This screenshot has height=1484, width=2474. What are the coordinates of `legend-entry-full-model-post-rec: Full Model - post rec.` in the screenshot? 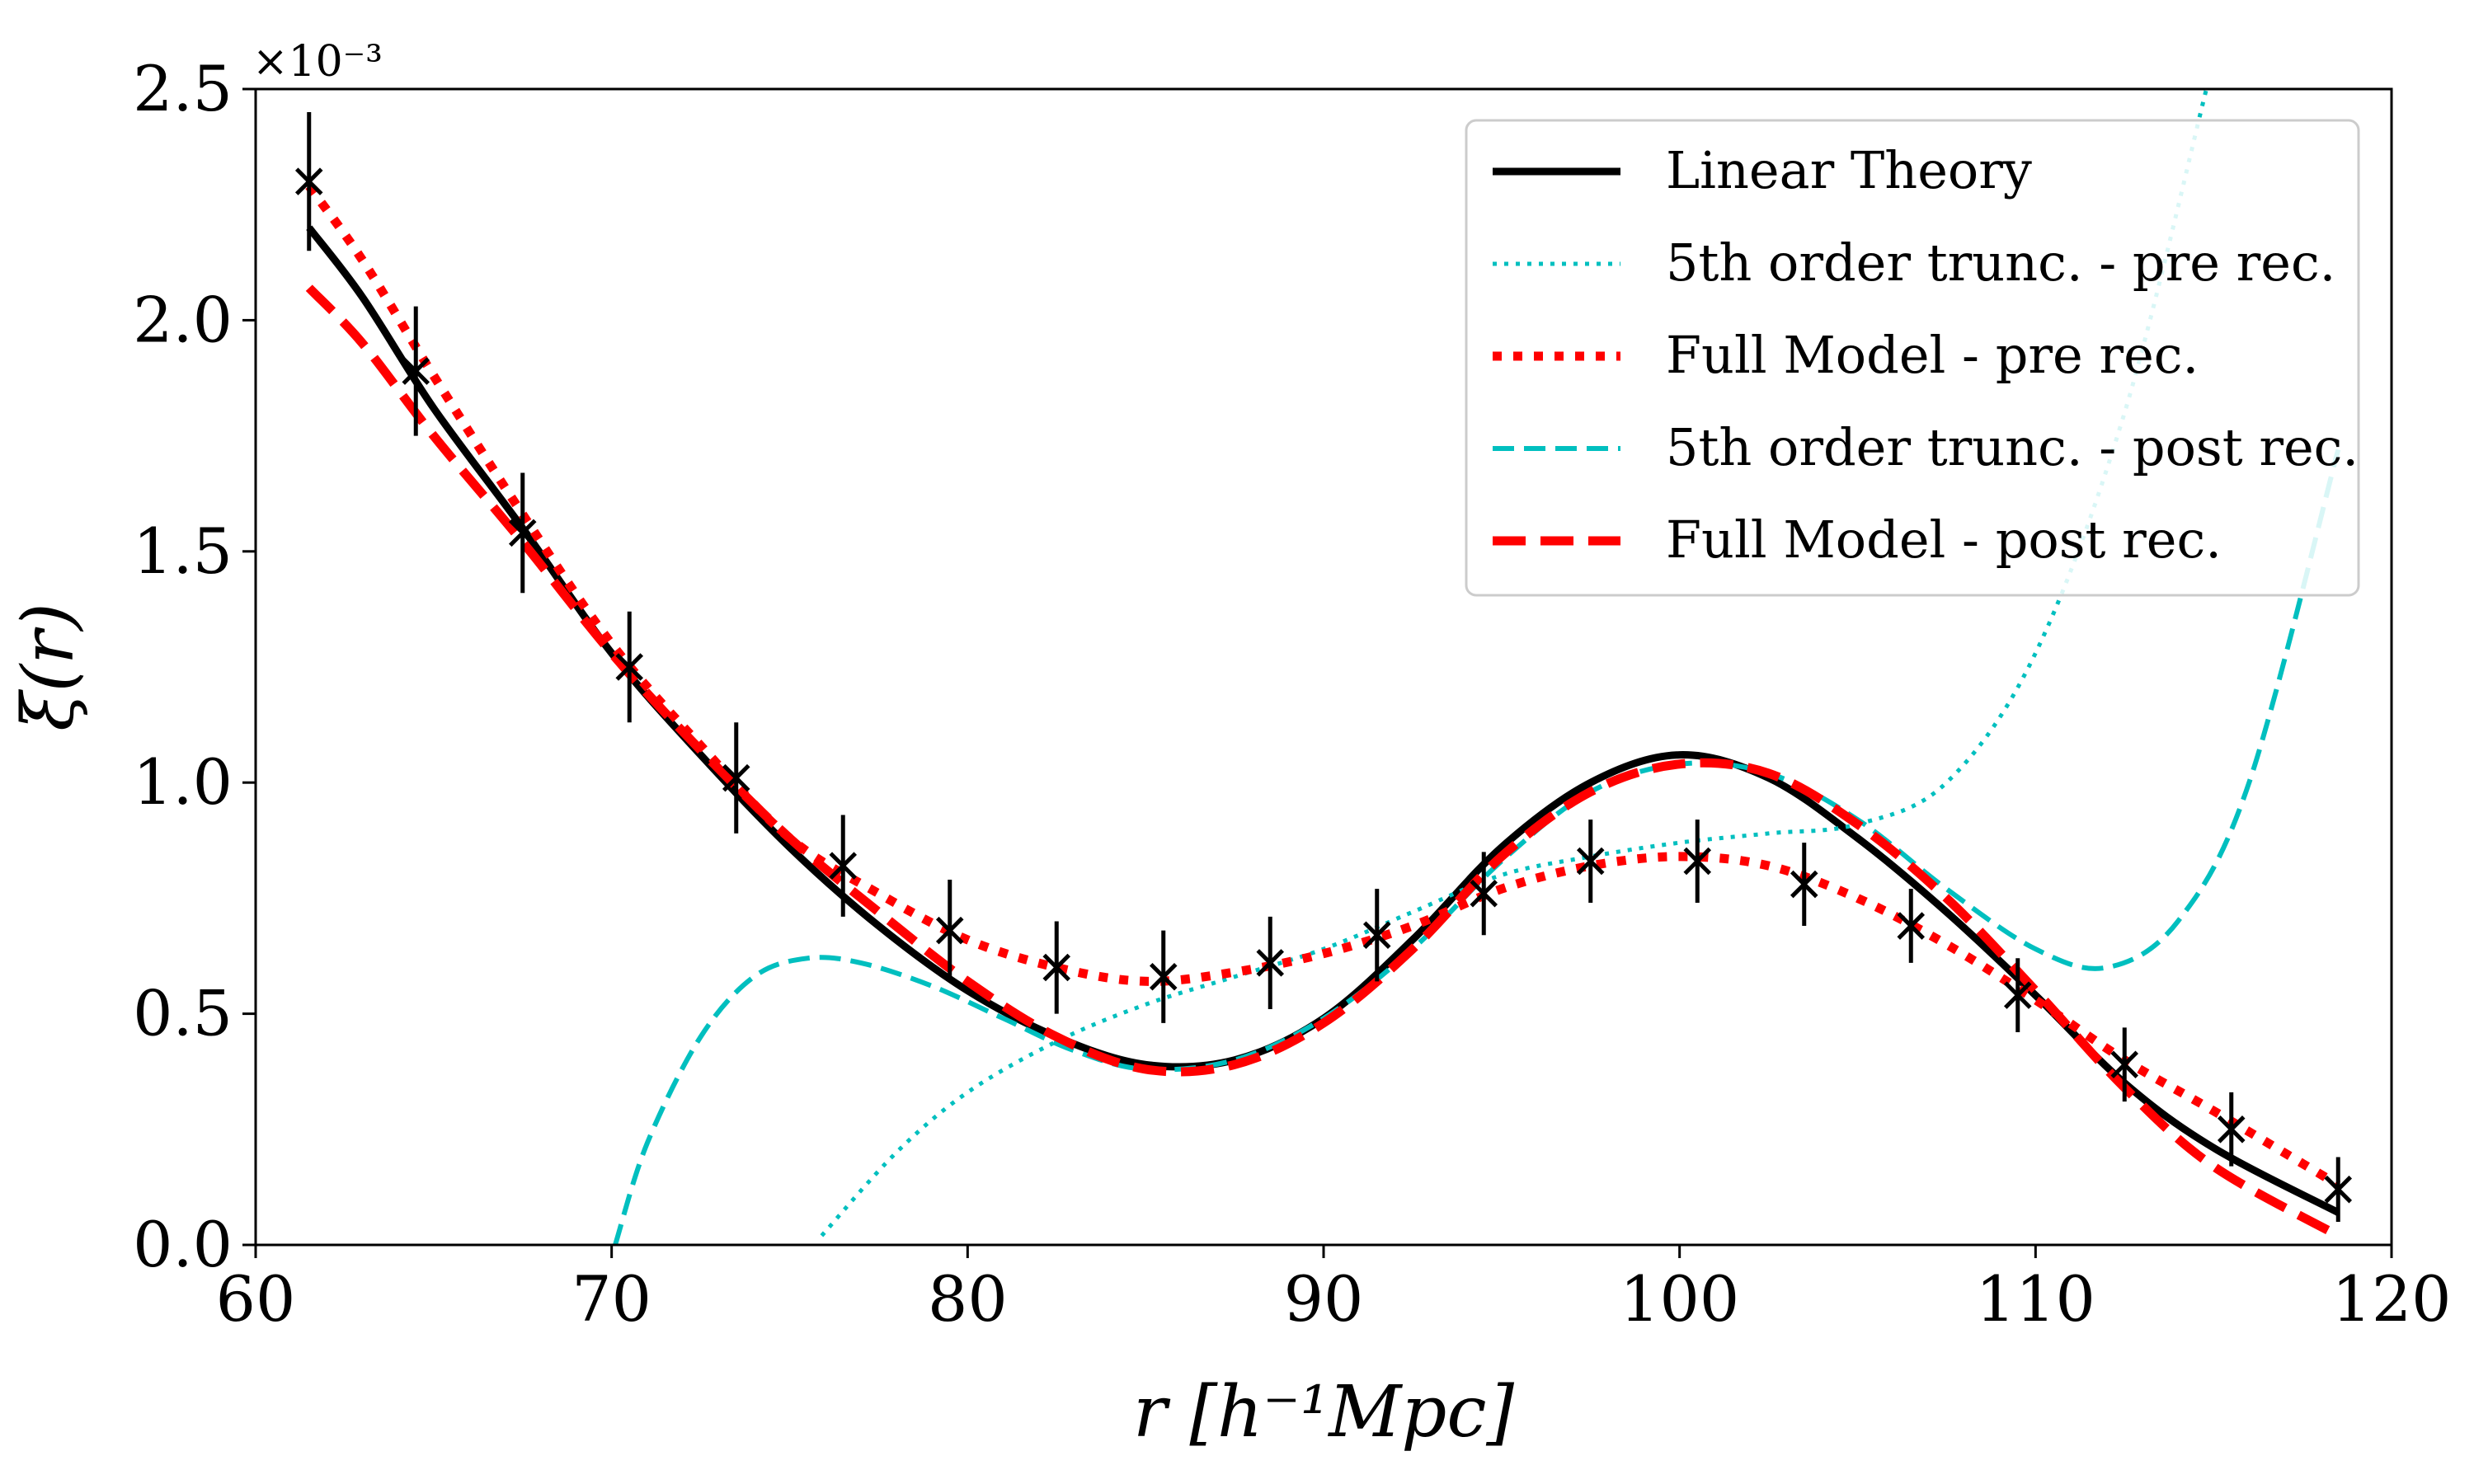 It's located at (1857, 540).